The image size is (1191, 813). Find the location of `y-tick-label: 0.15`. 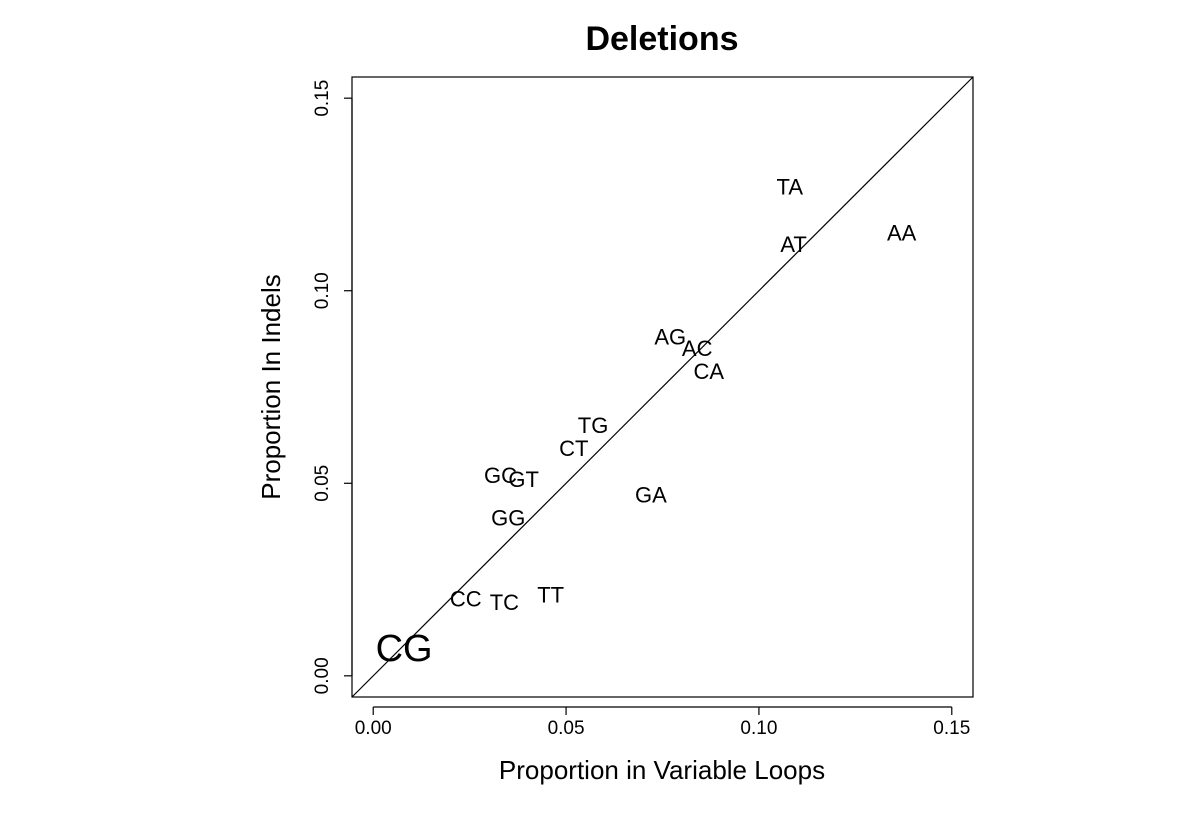

y-tick-label: 0.15 is located at coordinates (322, 98).